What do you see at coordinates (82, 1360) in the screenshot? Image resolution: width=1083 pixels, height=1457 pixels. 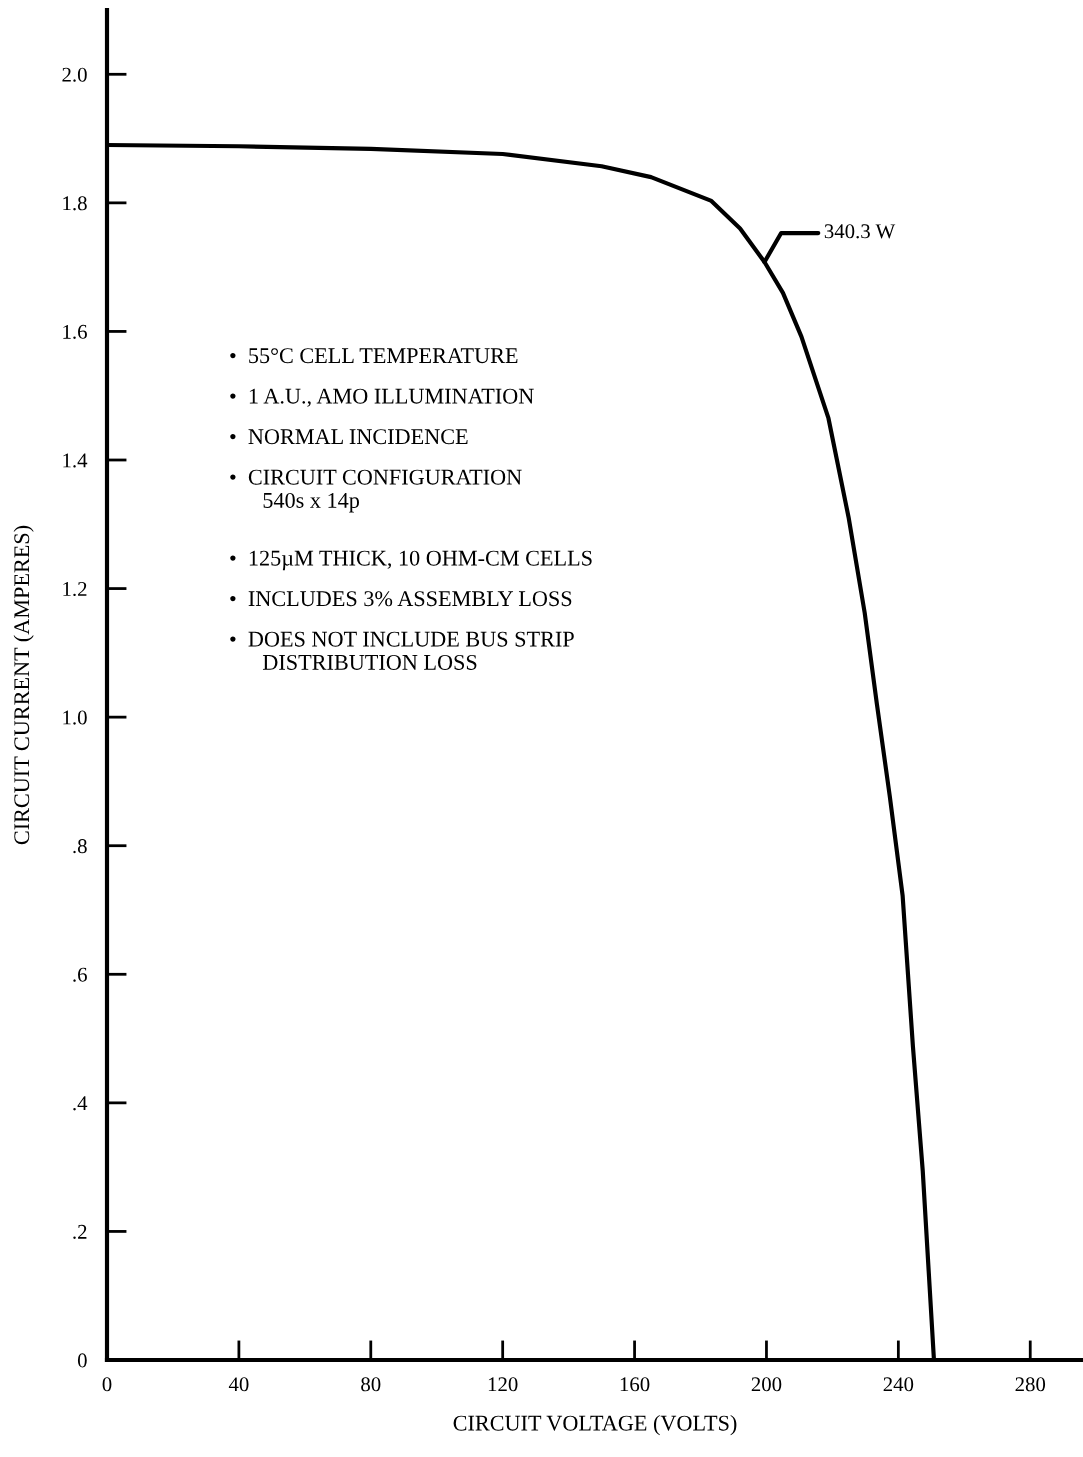 I see `y-tick-label: 0` at bounding box center [82, 1360].